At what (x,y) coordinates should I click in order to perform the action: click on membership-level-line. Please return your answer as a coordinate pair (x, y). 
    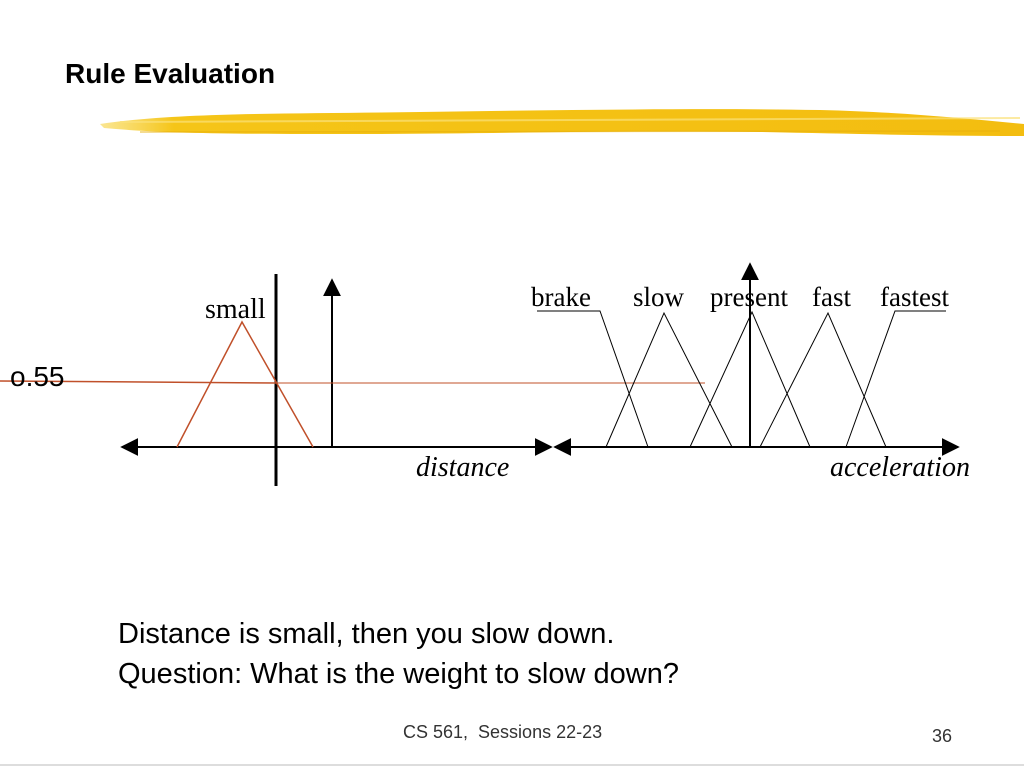
    Looking at the image, I should click on (138, 382).